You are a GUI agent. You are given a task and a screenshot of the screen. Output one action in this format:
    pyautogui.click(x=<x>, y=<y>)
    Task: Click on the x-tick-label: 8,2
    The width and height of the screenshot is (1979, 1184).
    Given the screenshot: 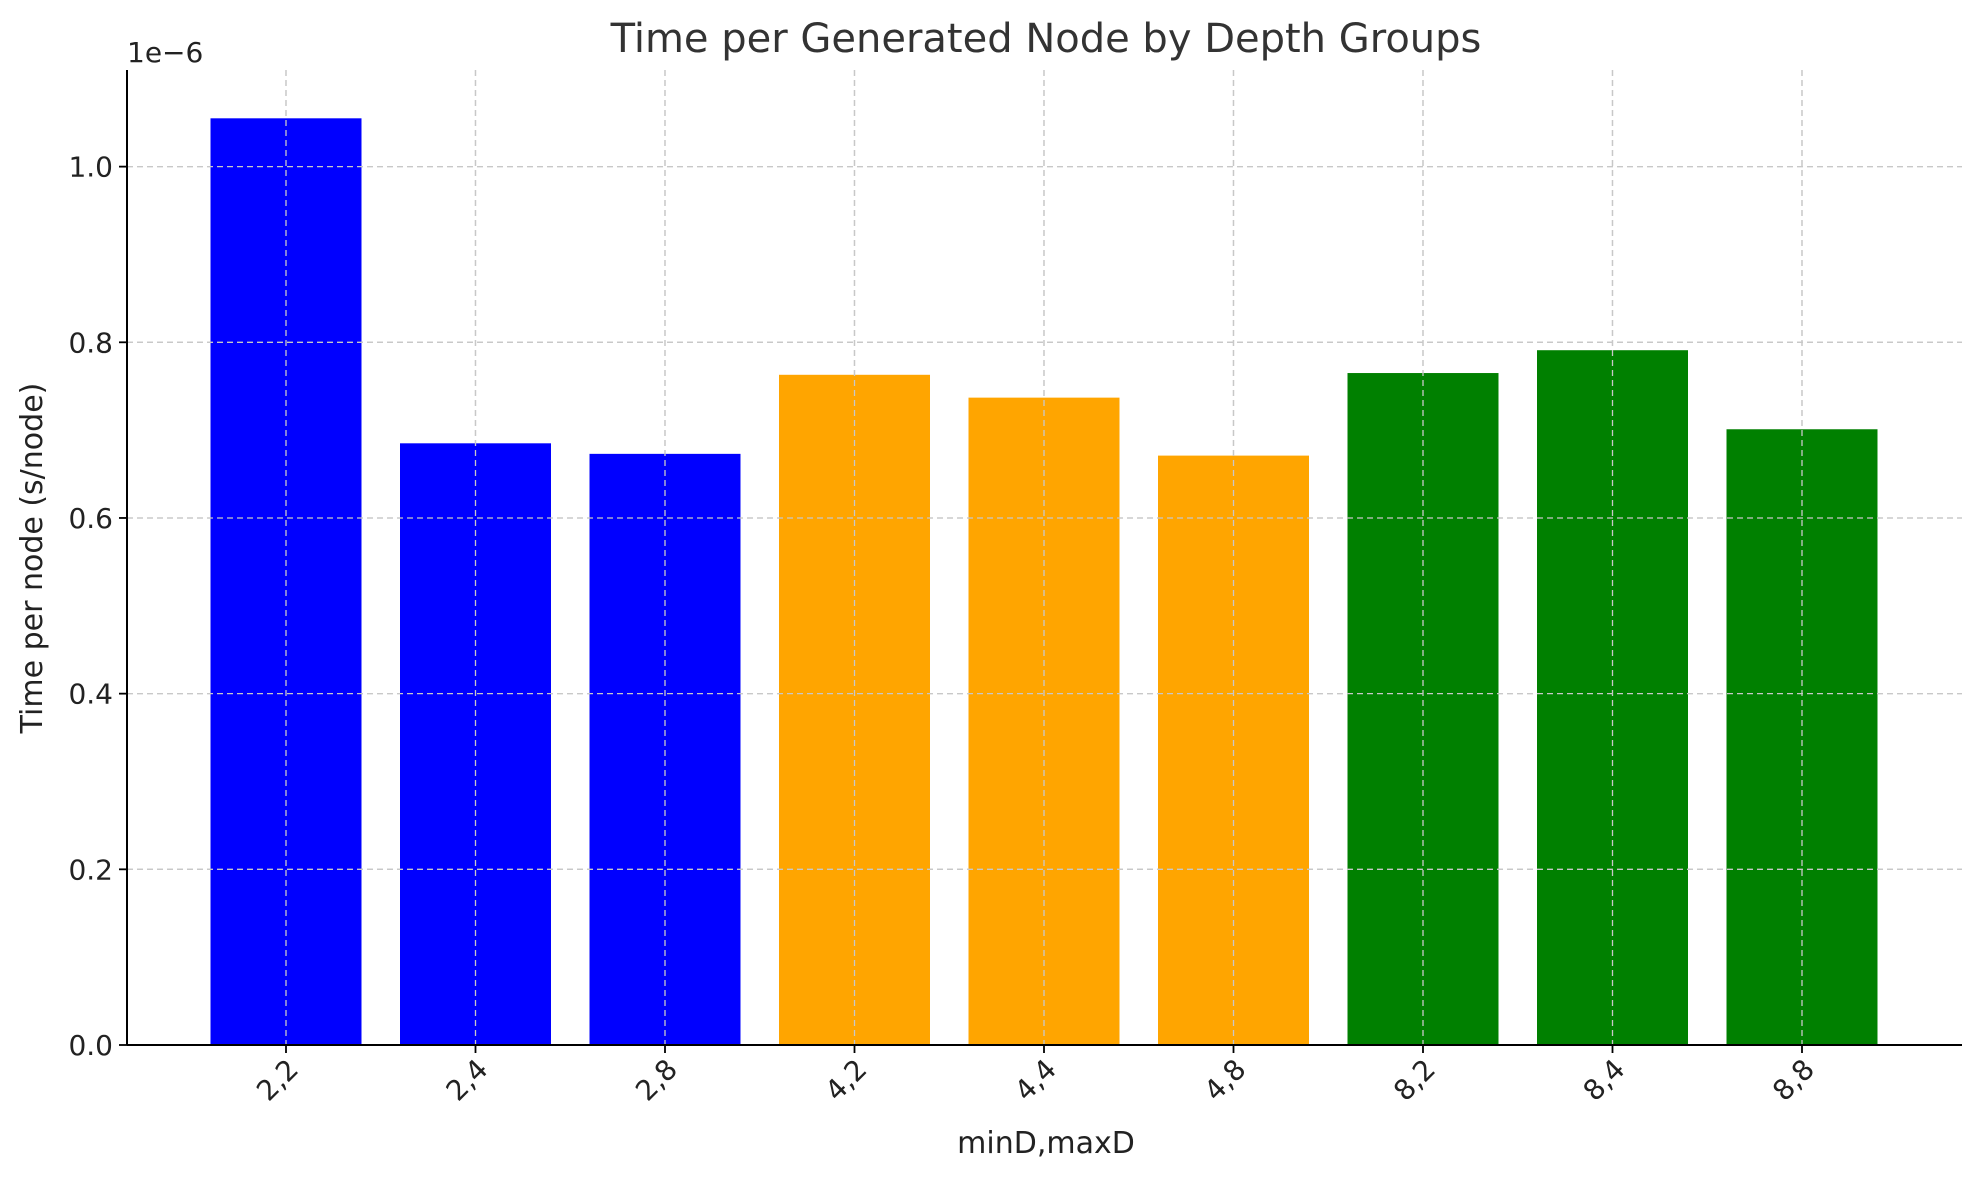 What is the action you would take?
    pyautogui.click(x=1414, y=1080)
    